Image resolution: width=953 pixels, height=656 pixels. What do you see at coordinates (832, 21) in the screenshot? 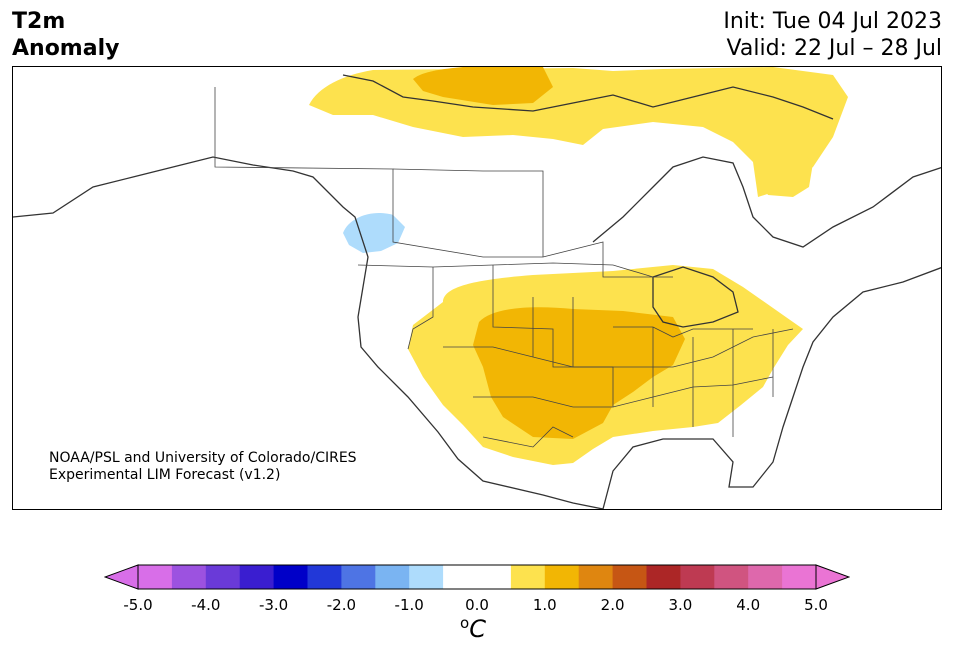
I see `init-date: Init: Tue 04 Jul 2023` at bounding box center [832, 21].